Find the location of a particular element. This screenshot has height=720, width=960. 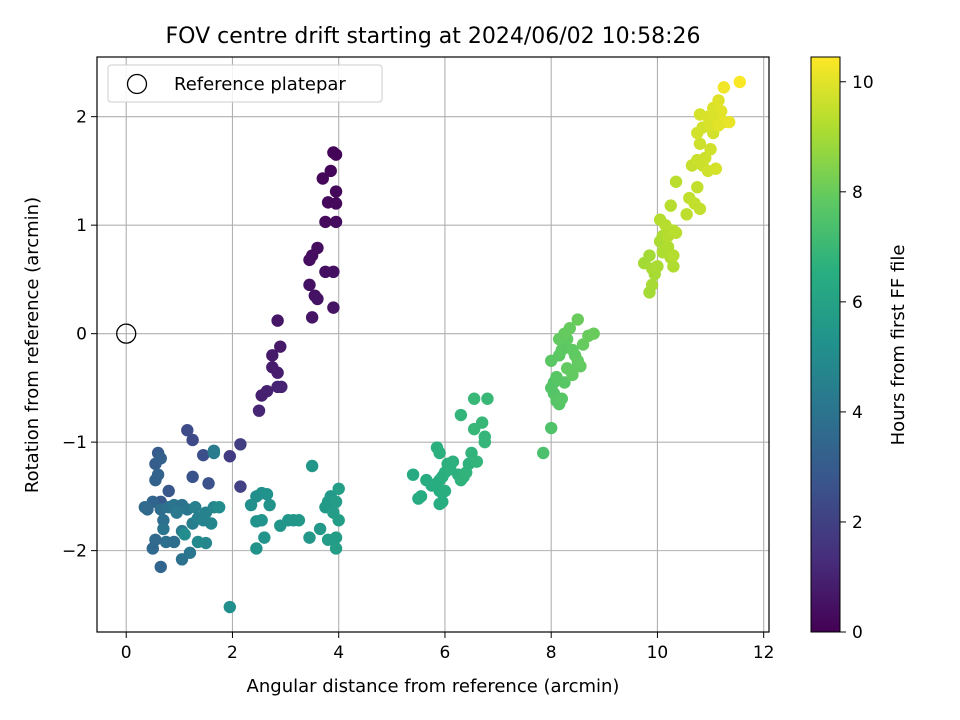

x-tick-label: 0 is located at coordinates (126, 653).